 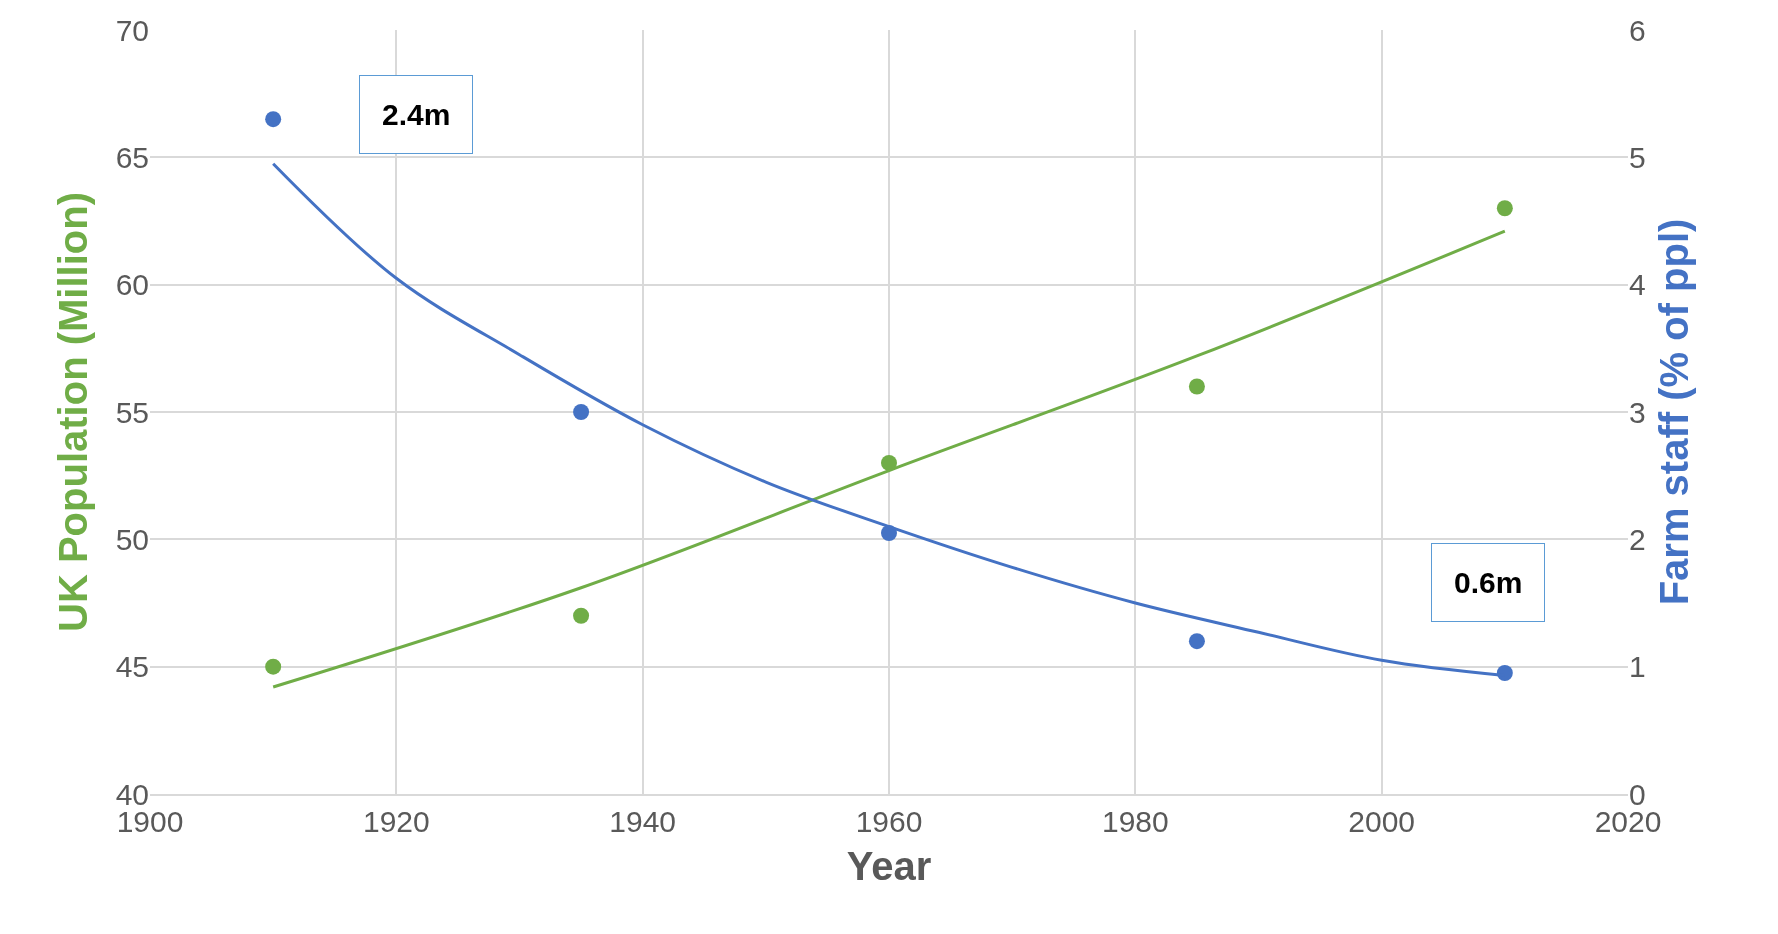 I want to click on x-tick-label: 2000, so click(x=1382, y=821).